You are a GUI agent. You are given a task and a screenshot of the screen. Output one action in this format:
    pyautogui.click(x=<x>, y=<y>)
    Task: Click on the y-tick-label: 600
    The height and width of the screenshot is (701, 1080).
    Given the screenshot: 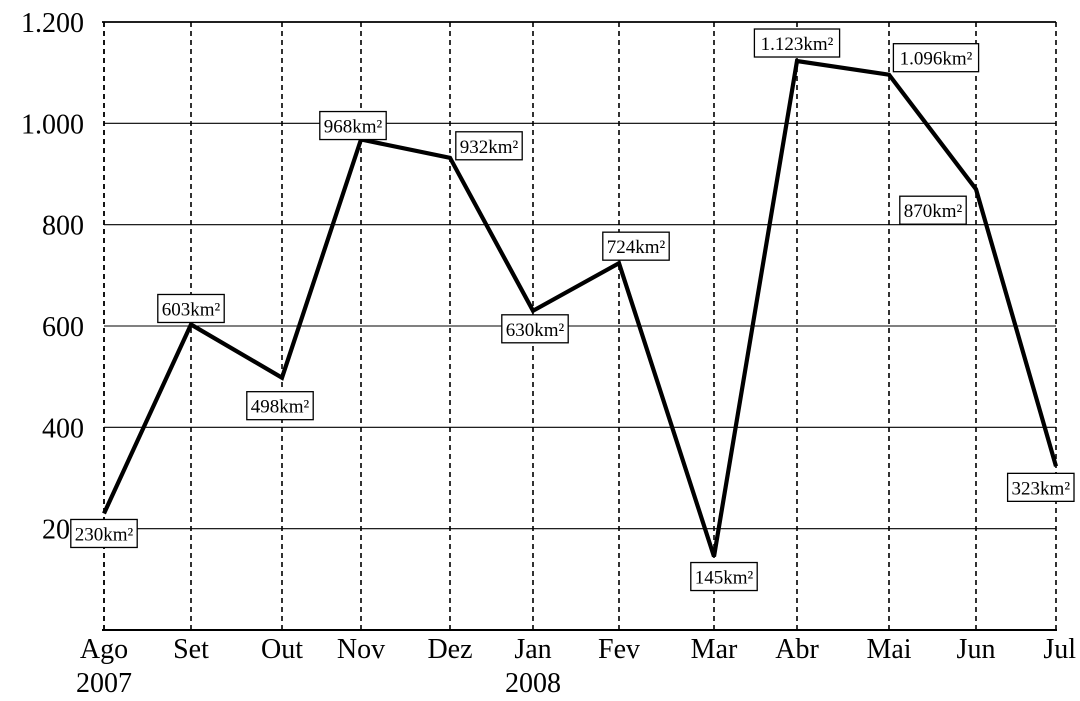 What is the action you would take?
    pyautogui.click(x=63, y=327)
    